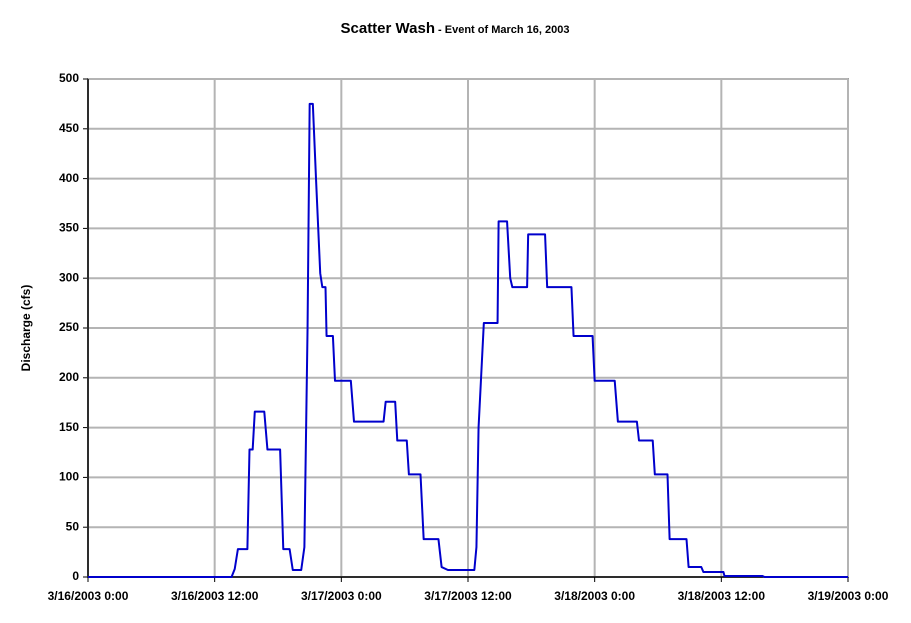  I want to click on y-tick-label: 200, so click(69, 377).